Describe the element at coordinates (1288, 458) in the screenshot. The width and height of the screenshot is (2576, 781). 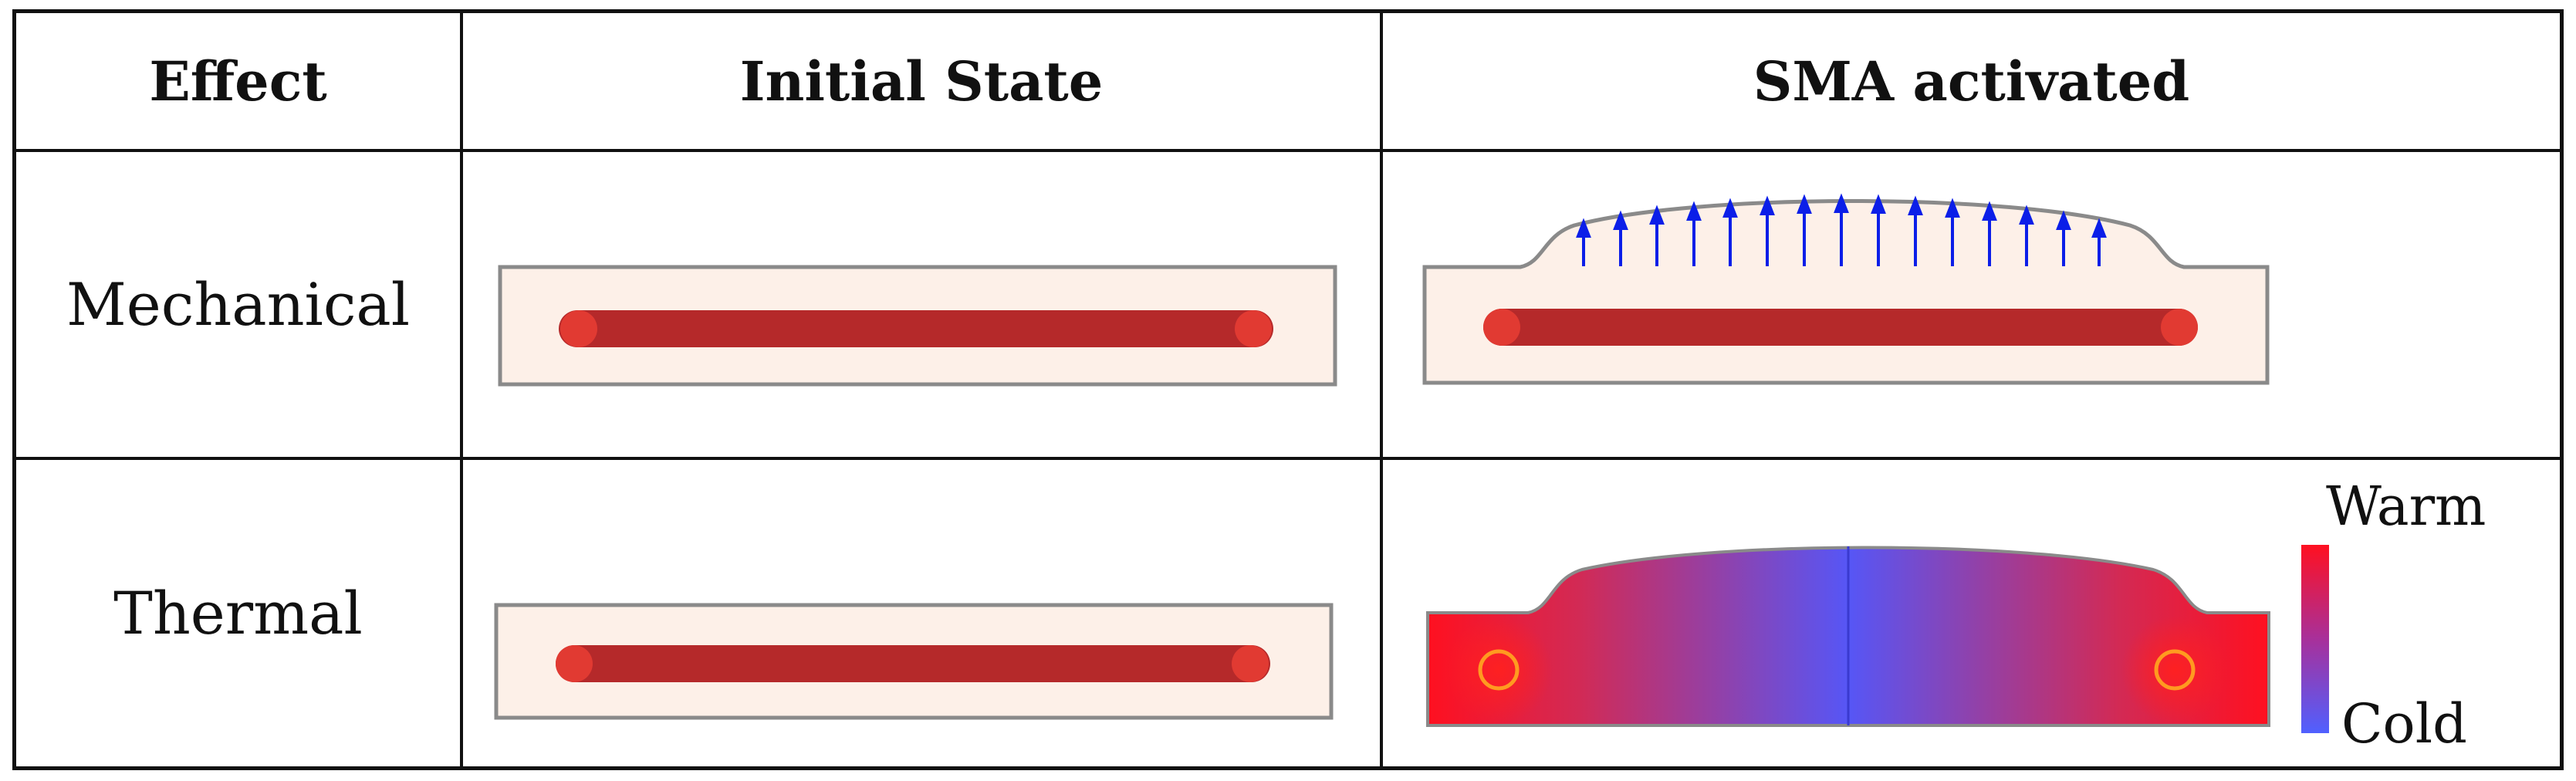
I see `row-divider` at that location.